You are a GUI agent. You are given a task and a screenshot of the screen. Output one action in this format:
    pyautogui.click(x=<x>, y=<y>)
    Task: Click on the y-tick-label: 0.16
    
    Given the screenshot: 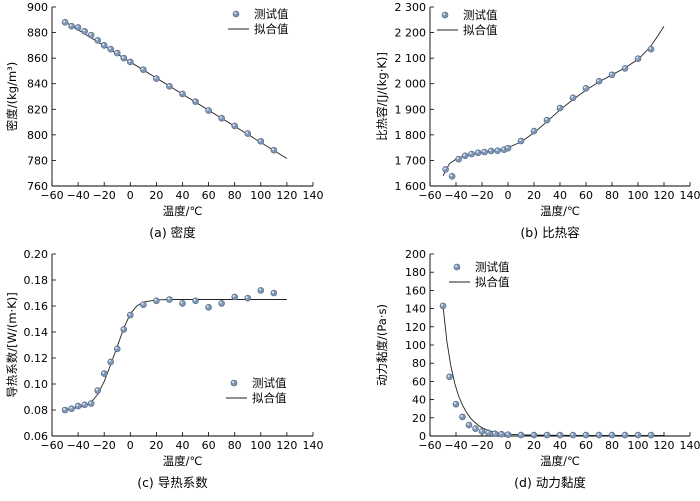 What is the action you would take?
    pyautogui.click(x=36, y=306)
    